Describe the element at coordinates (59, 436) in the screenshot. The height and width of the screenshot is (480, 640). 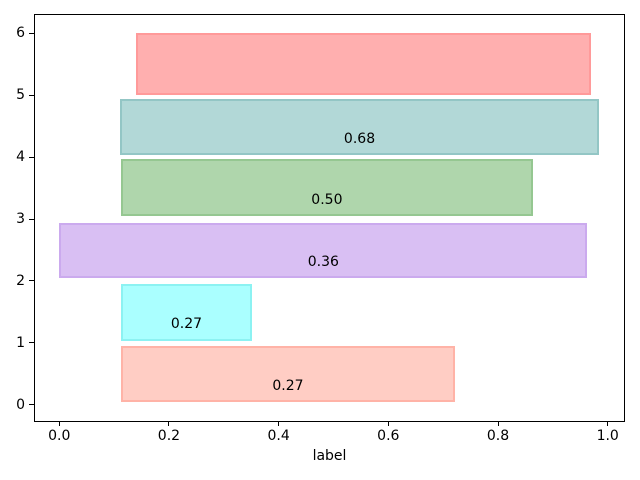
I see `x-tick-label: 0.0` at that location.